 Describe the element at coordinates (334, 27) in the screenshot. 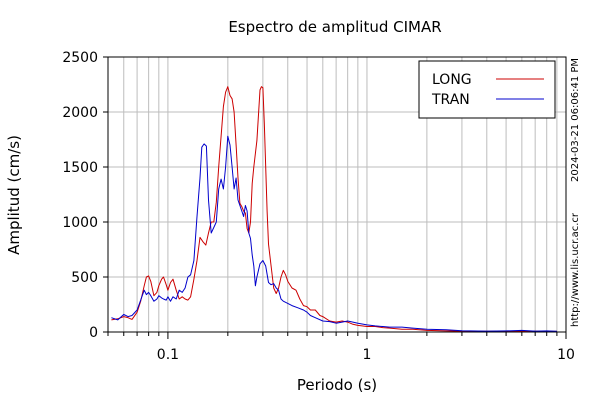

I see `chart-title: Espectro de amplitud CIMAR` at that location.